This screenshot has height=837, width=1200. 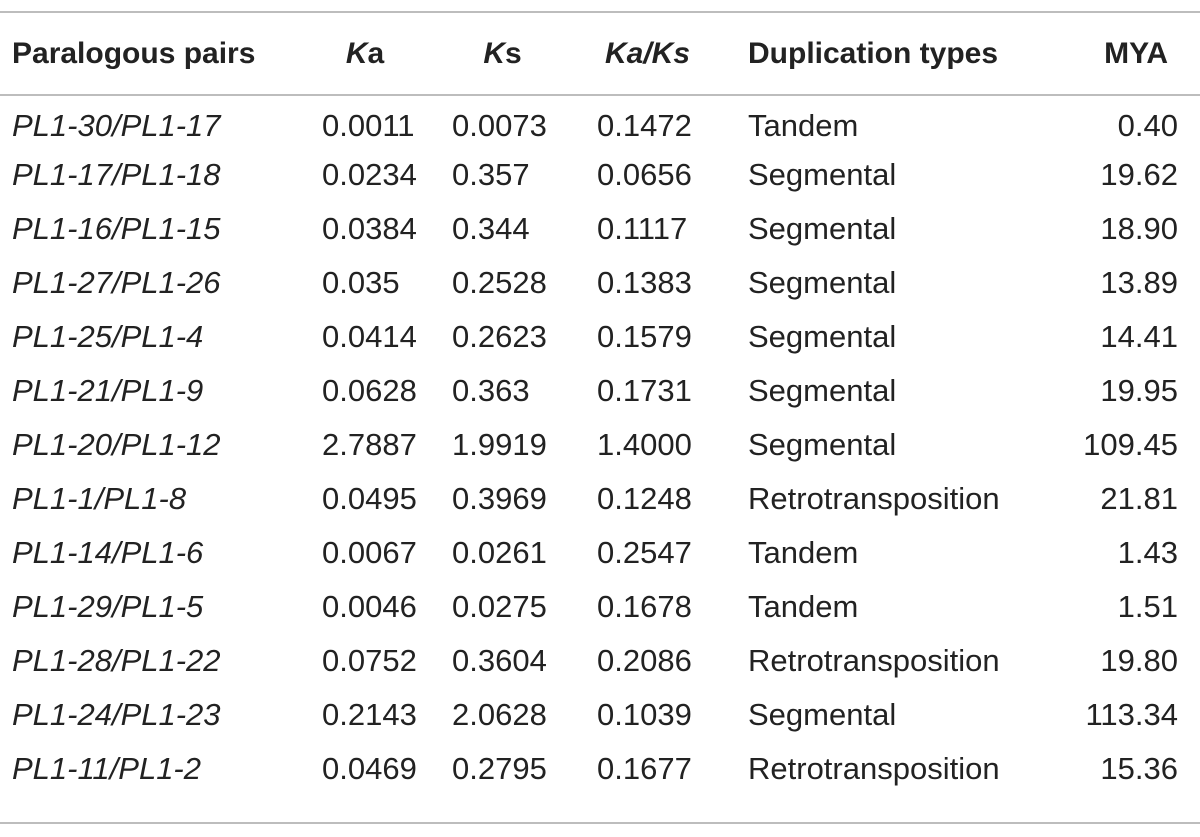 I want to click on header-mya: MYA, so click(x=1136, y=53).